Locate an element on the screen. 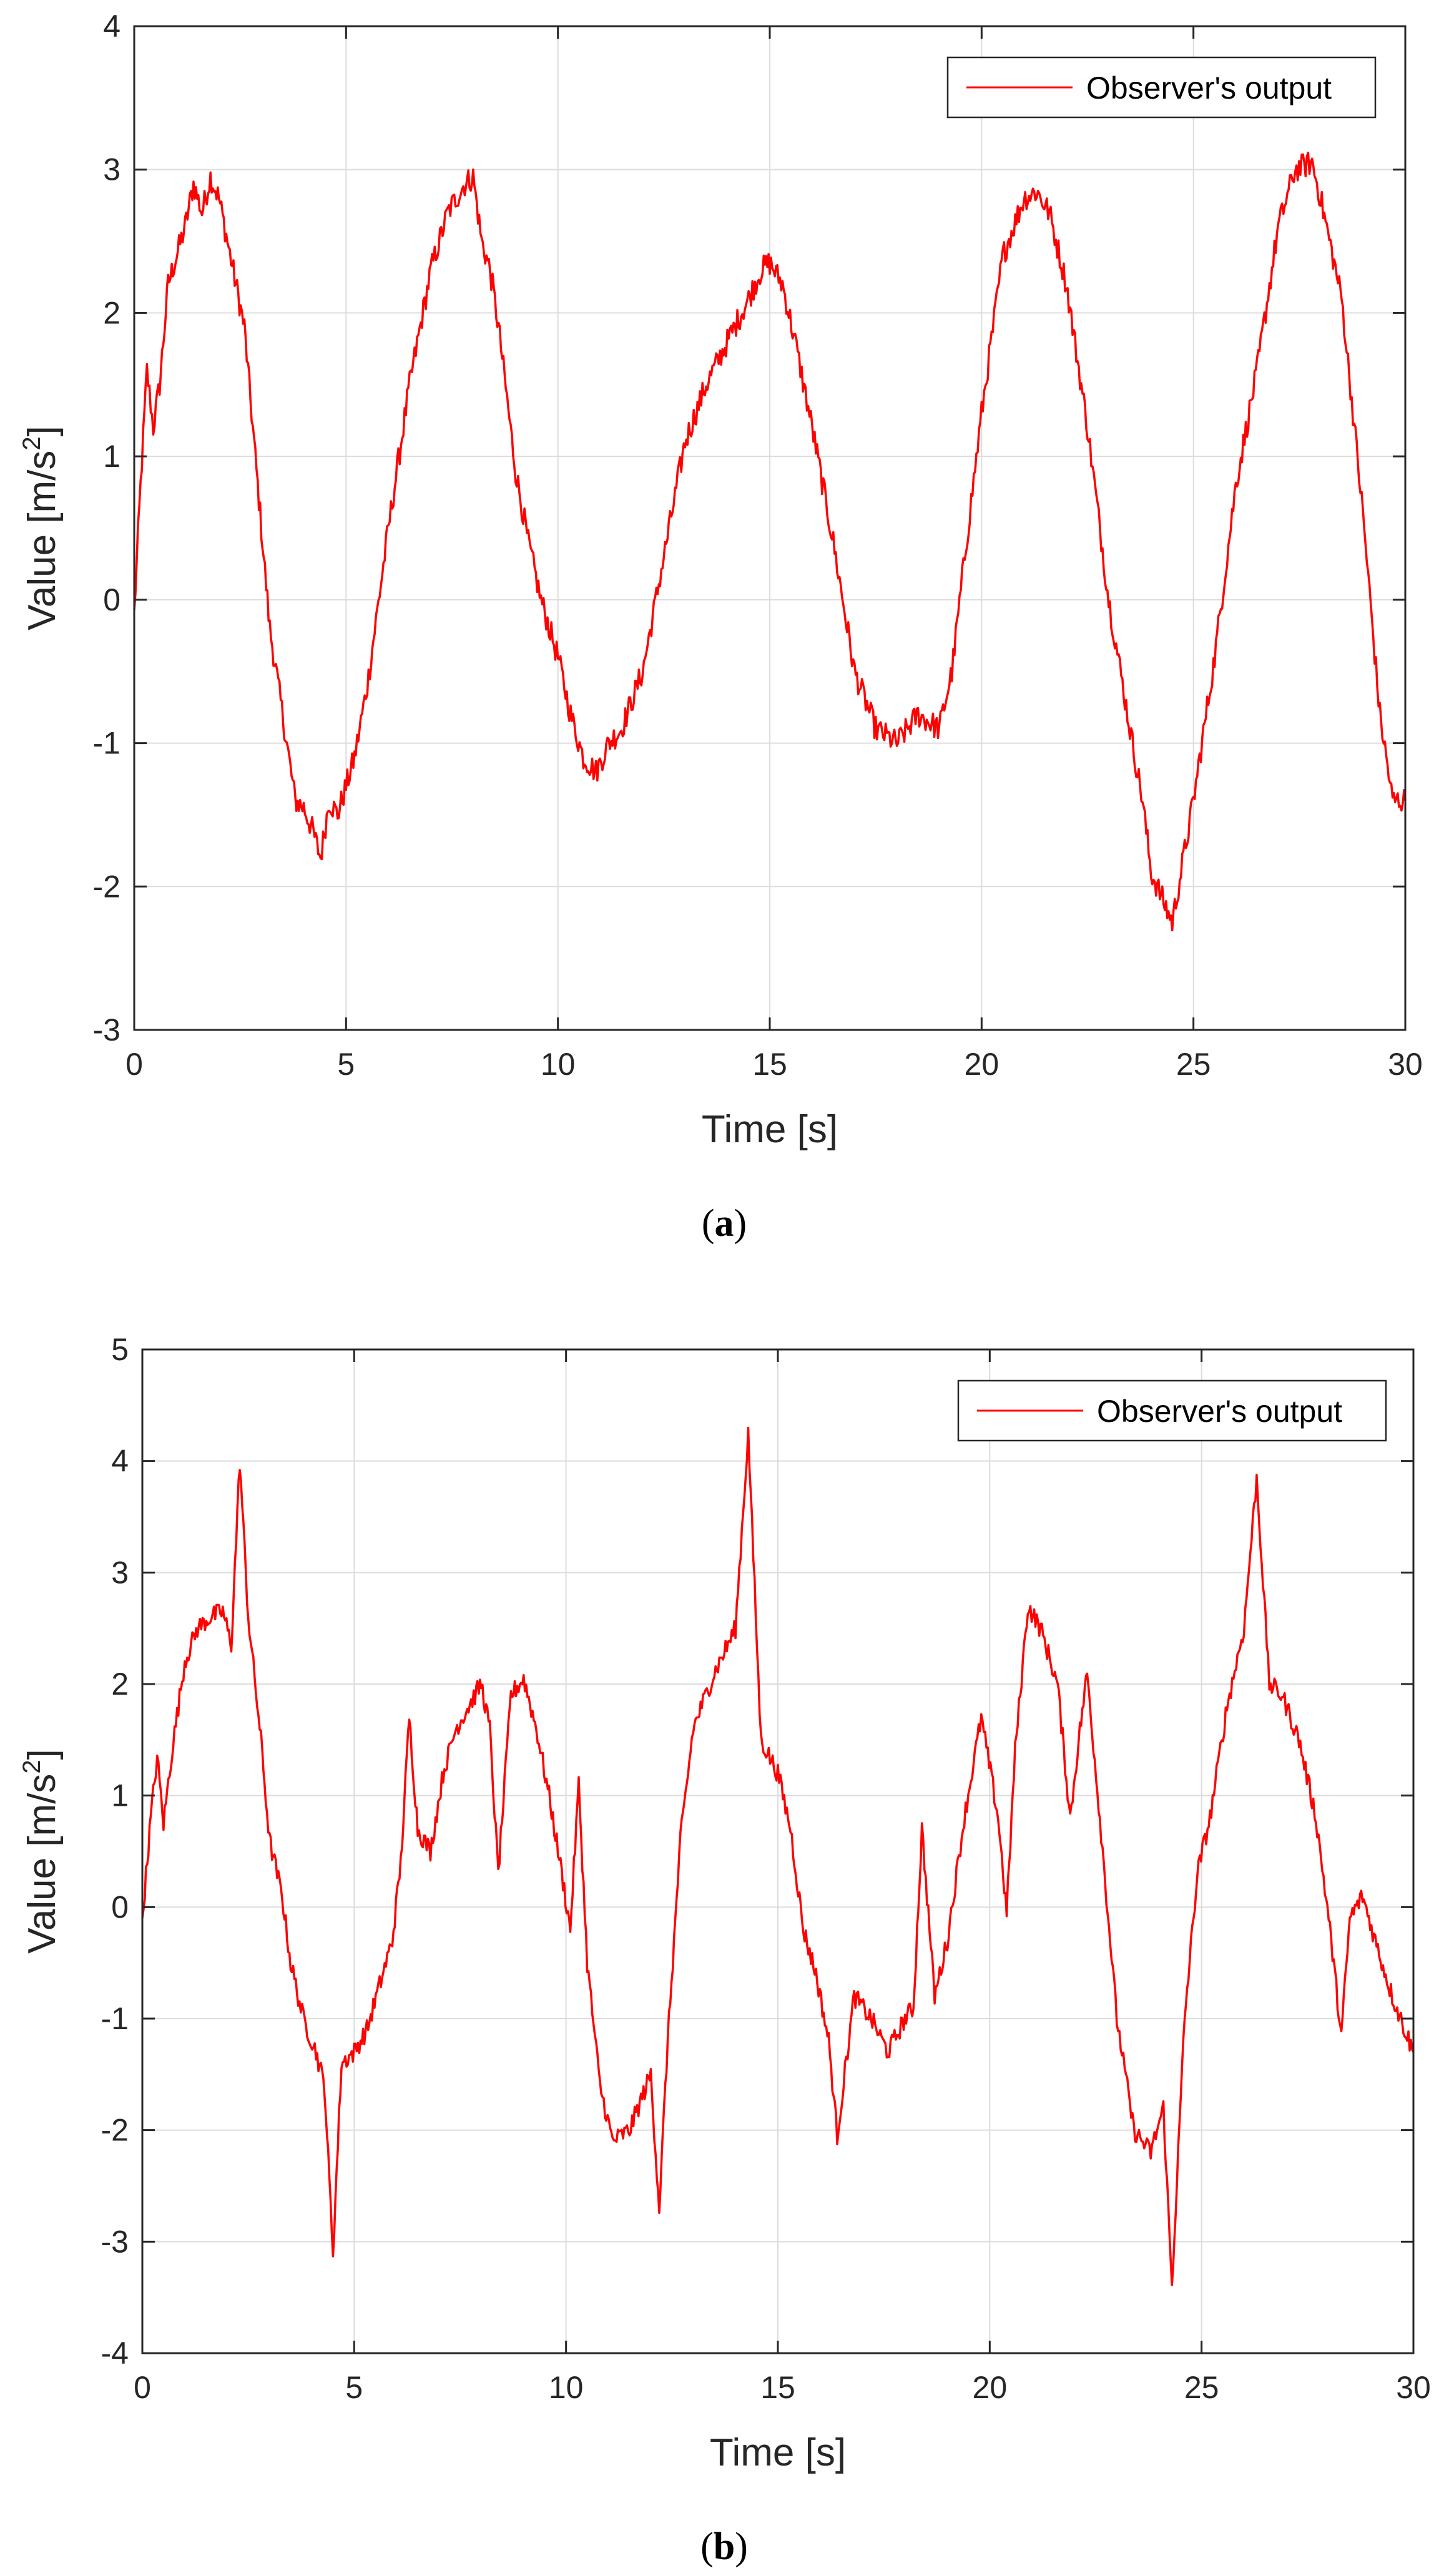 The height and width of the screenshot is (2576, 1449). chart-a-y-axis-label-suffix: ] is located at coordinates (43, 431).